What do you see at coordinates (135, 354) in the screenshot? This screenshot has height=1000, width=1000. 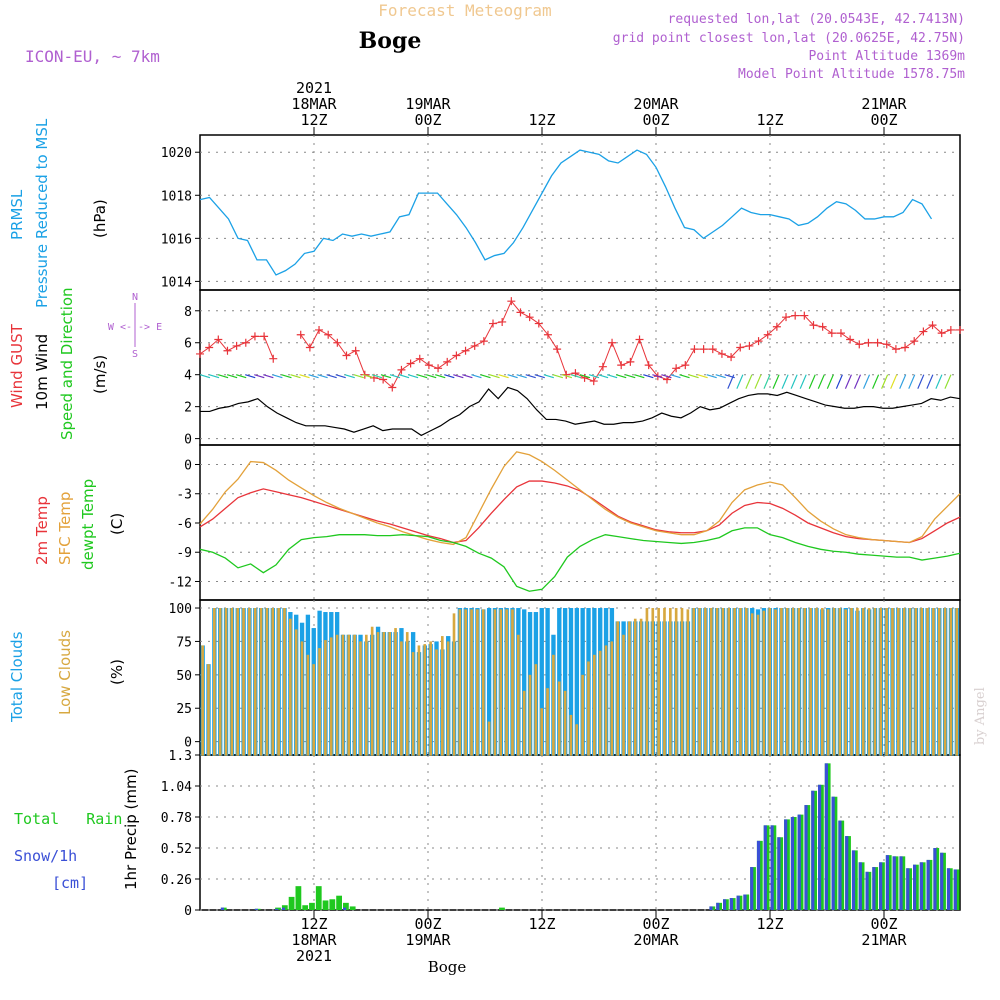 I see `compass-south: S` at bounding box center [135, 354].